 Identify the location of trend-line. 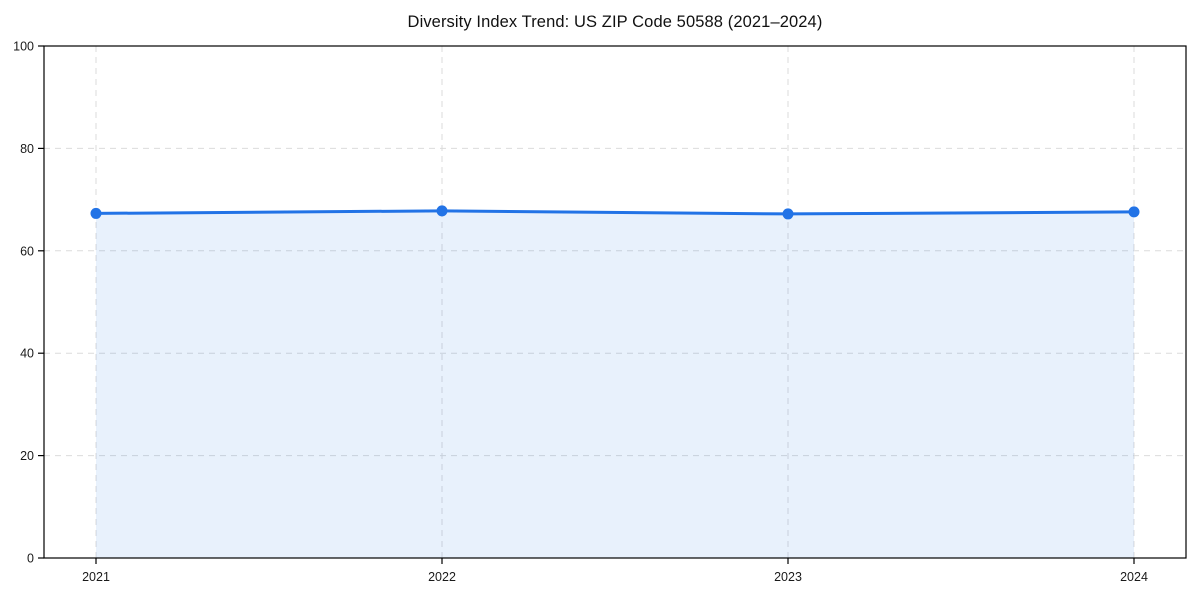
(615, 212).